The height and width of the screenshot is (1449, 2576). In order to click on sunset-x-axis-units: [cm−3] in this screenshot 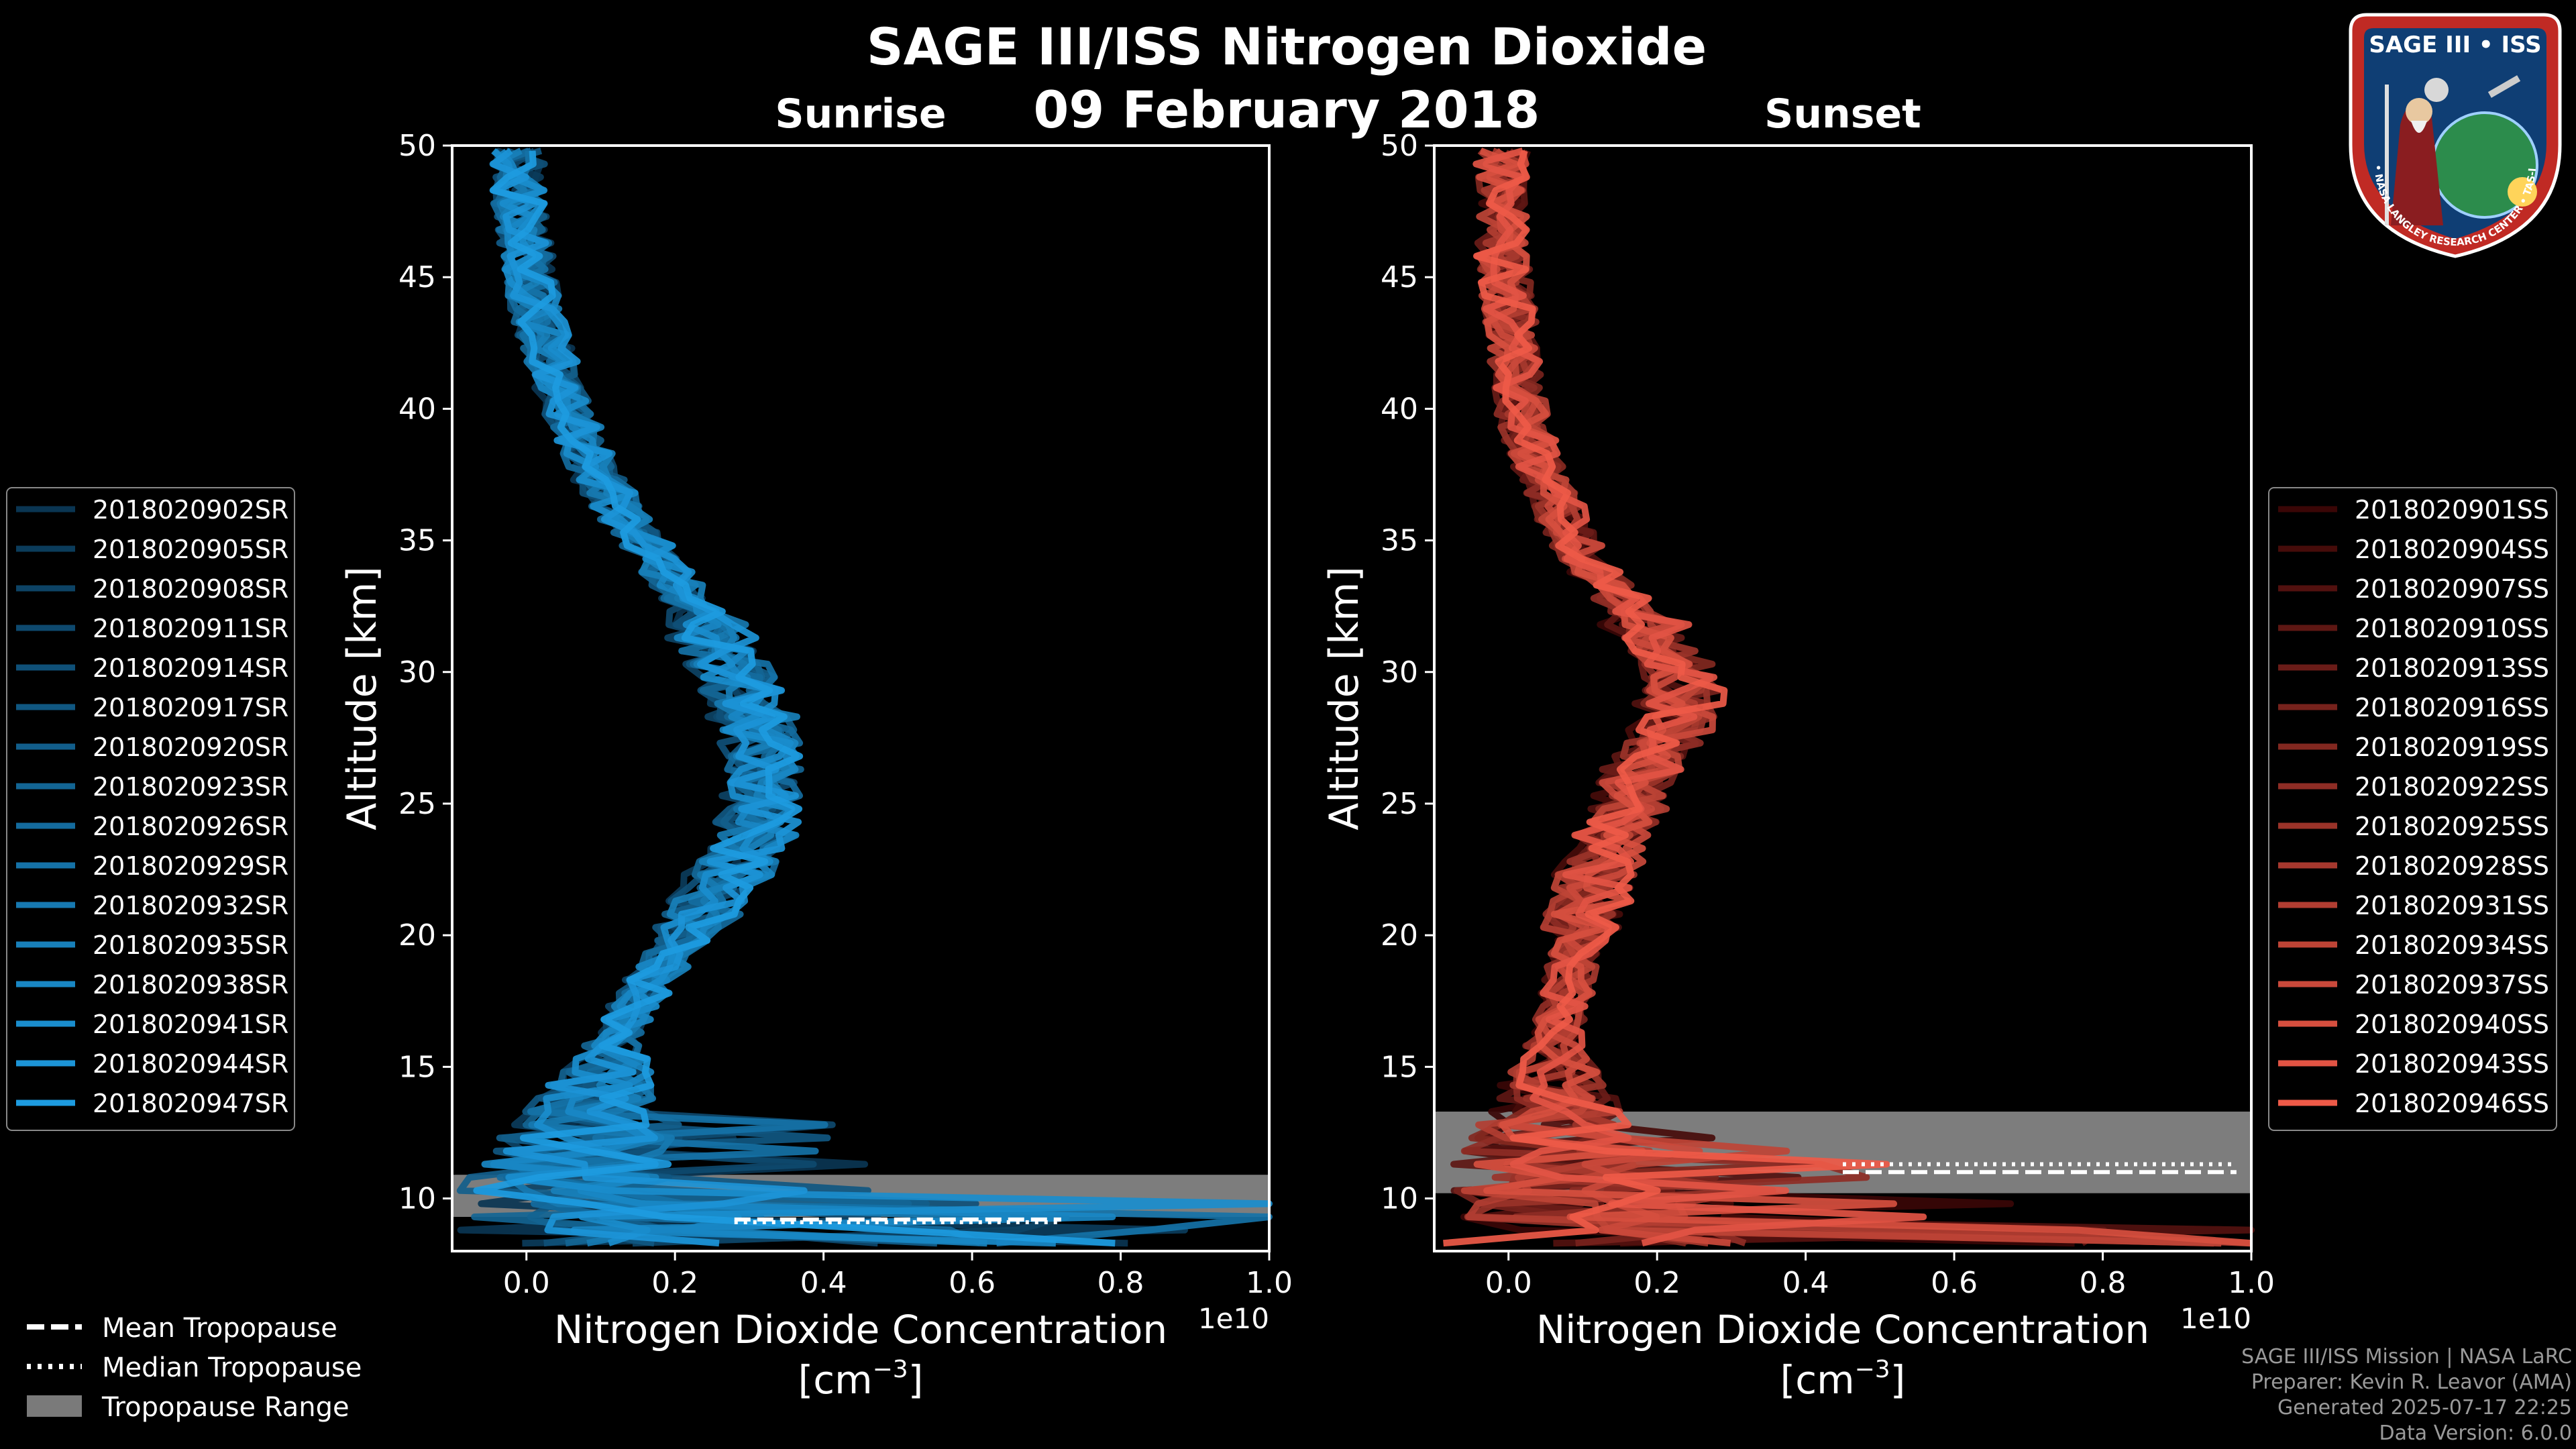, I will do `click(1843, 1379)`.